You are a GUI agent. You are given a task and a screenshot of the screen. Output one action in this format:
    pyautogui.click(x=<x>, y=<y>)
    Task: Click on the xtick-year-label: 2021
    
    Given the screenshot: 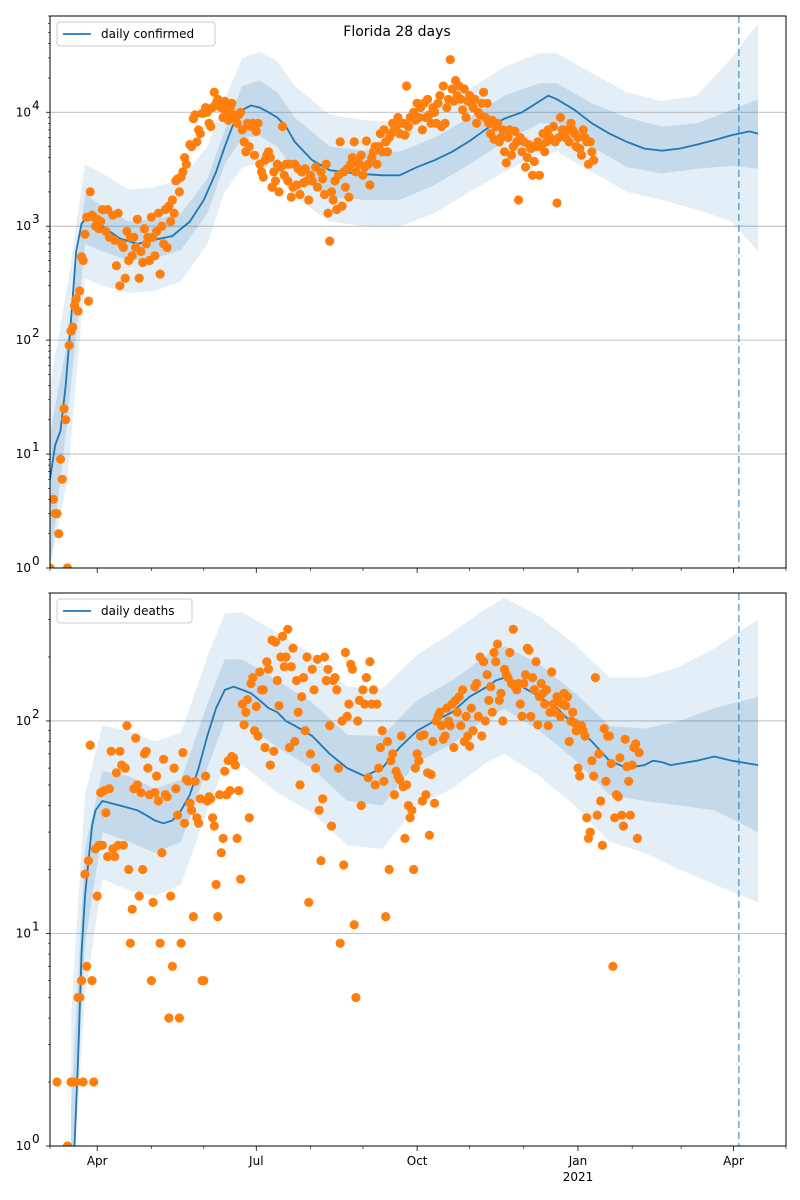 What is the action you would take?
    pyautogui.click(x=578, y=1177)
    